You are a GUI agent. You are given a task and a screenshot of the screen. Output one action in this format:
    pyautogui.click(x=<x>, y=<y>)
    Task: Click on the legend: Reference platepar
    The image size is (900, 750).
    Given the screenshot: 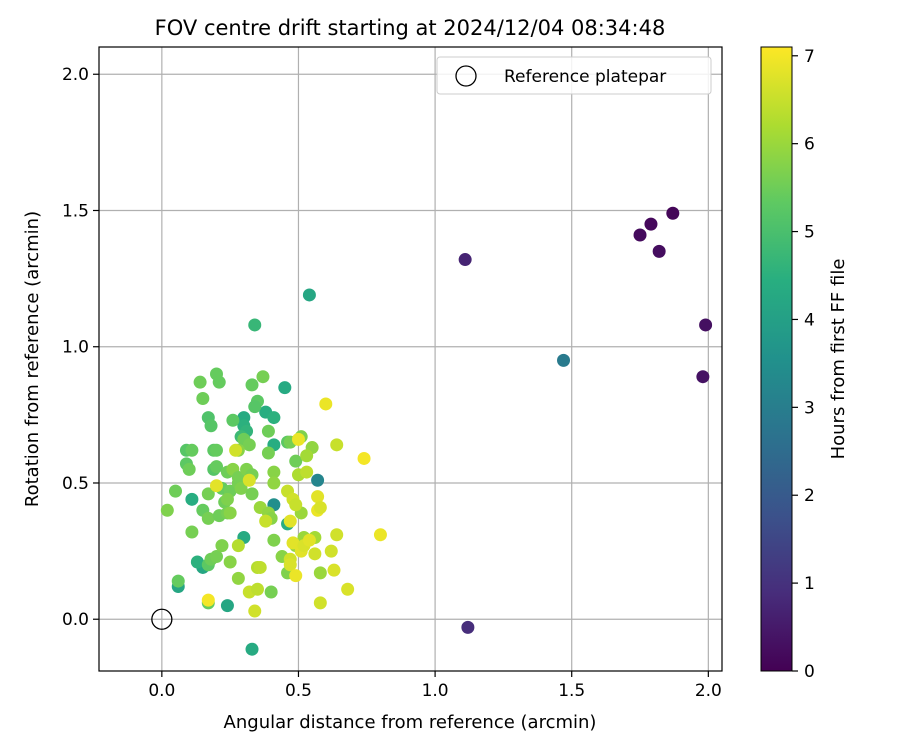 What is the action you would take?
    pyautogui.click(x=574, y=75)
    